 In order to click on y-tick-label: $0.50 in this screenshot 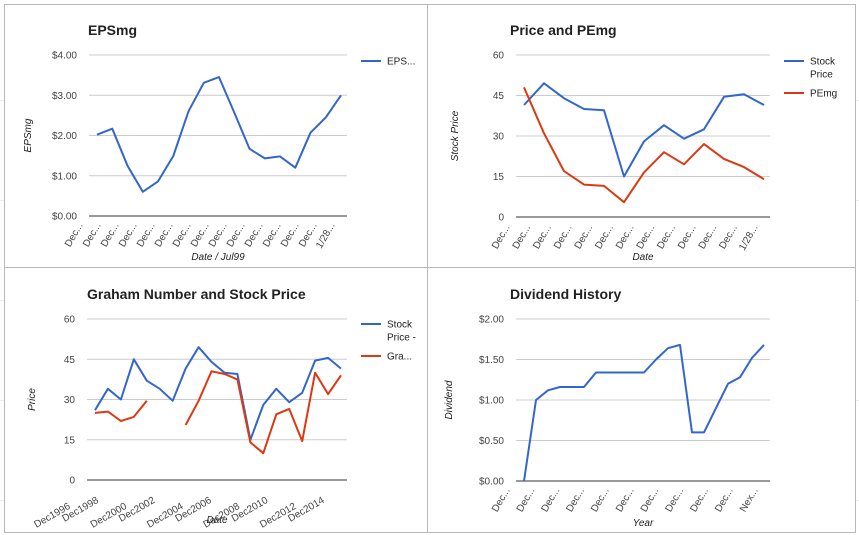, I will do `click(491, 441)`.